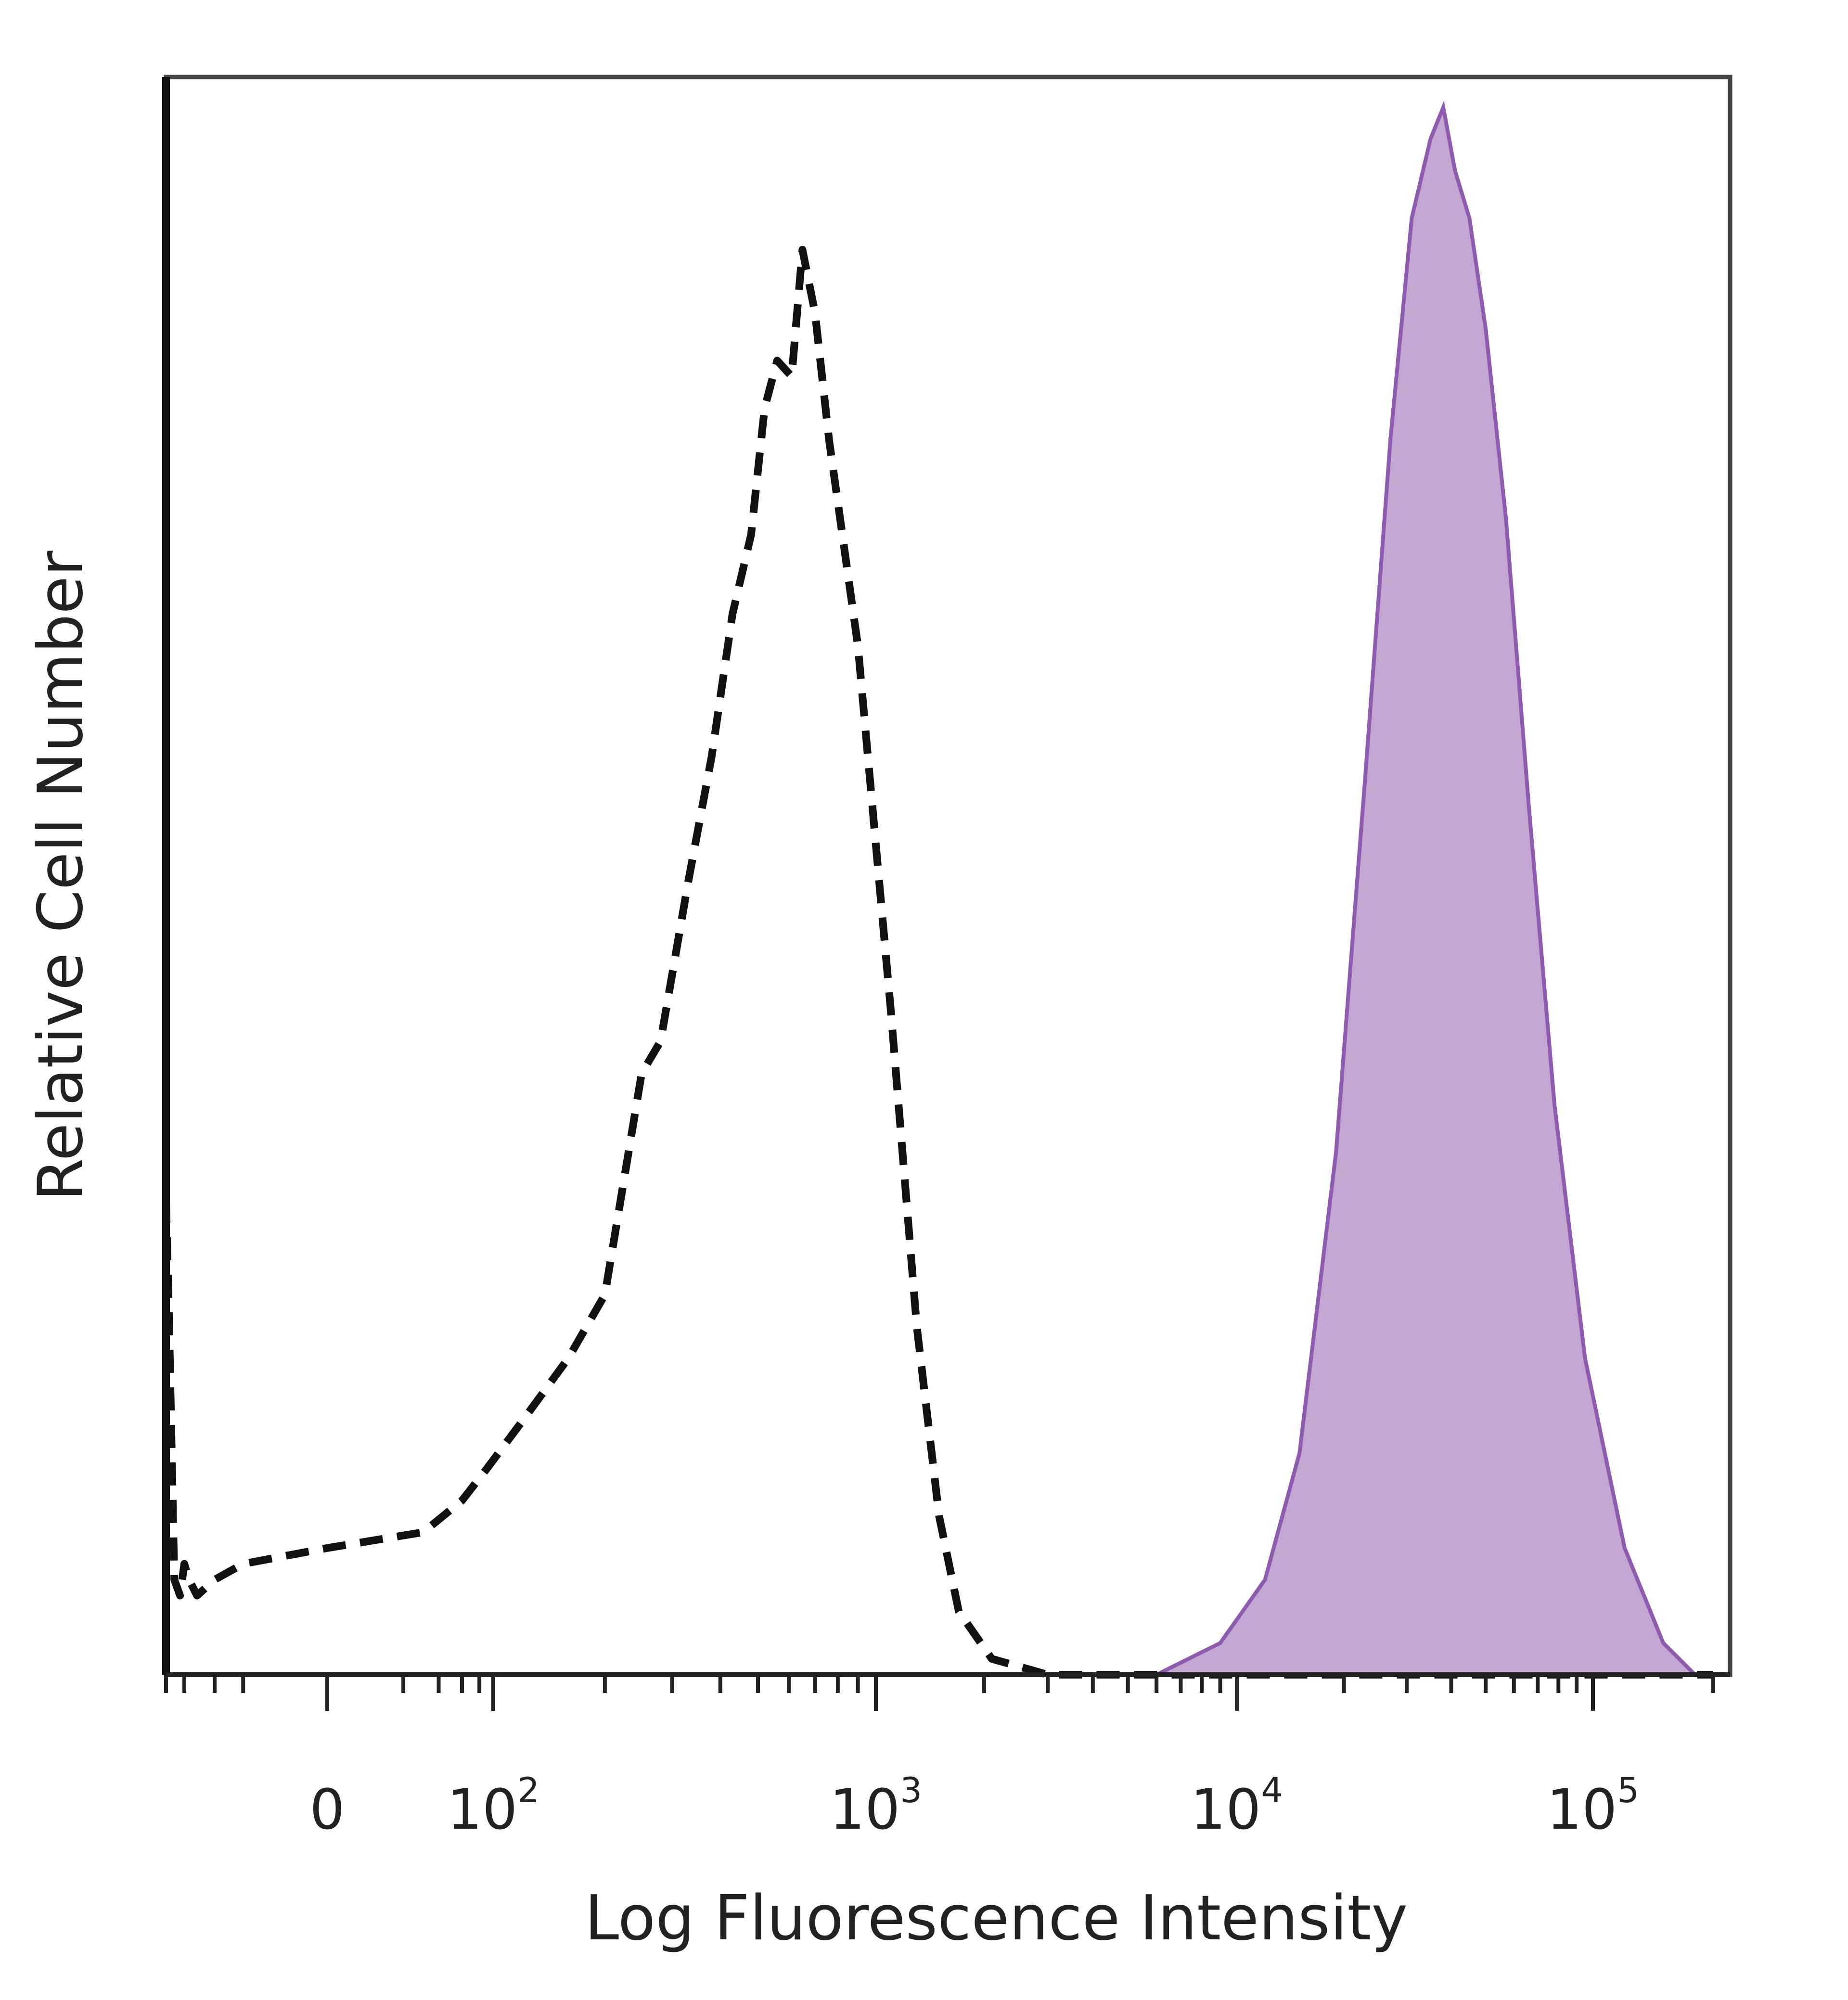 The width and height of the screenshot is (1848, 2000). Describe the element at coordinates (974, 1806) in the screenshot. I see `x-tick-labels: 0 10² 10³ 10⁴ 10⁵` at that location.